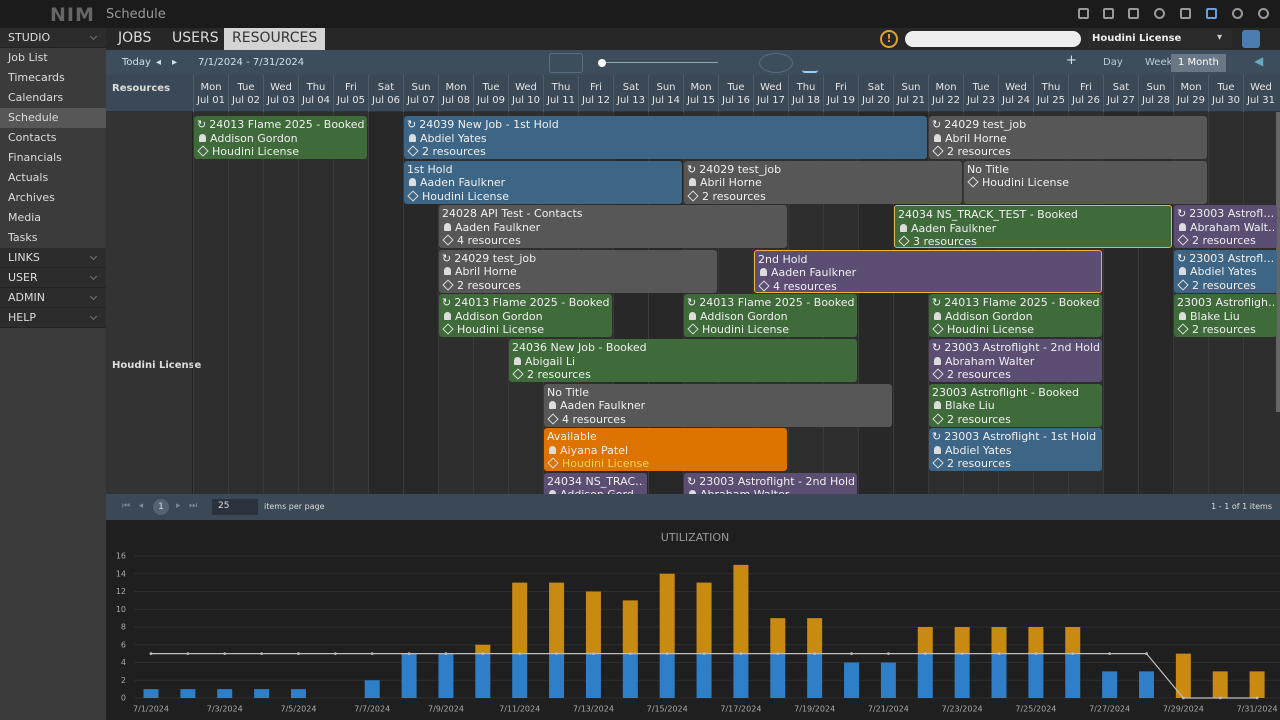  What do you see at coordinates (1133, 13) in the screenshot?
I see `calc-icon` at bounding box center [1133, 13].